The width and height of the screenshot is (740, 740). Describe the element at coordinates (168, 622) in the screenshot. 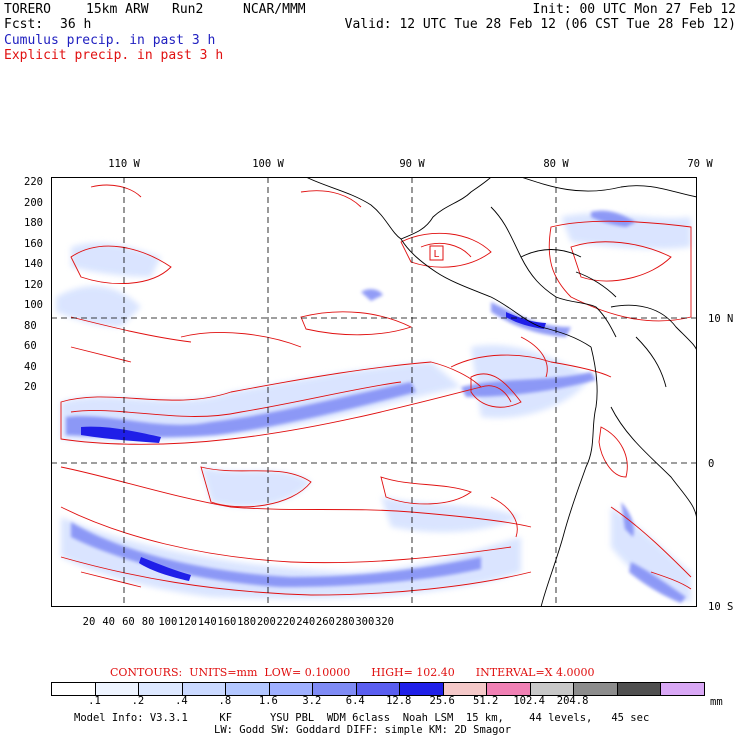

I see `bottom-x-tick-label: 100` at that location.